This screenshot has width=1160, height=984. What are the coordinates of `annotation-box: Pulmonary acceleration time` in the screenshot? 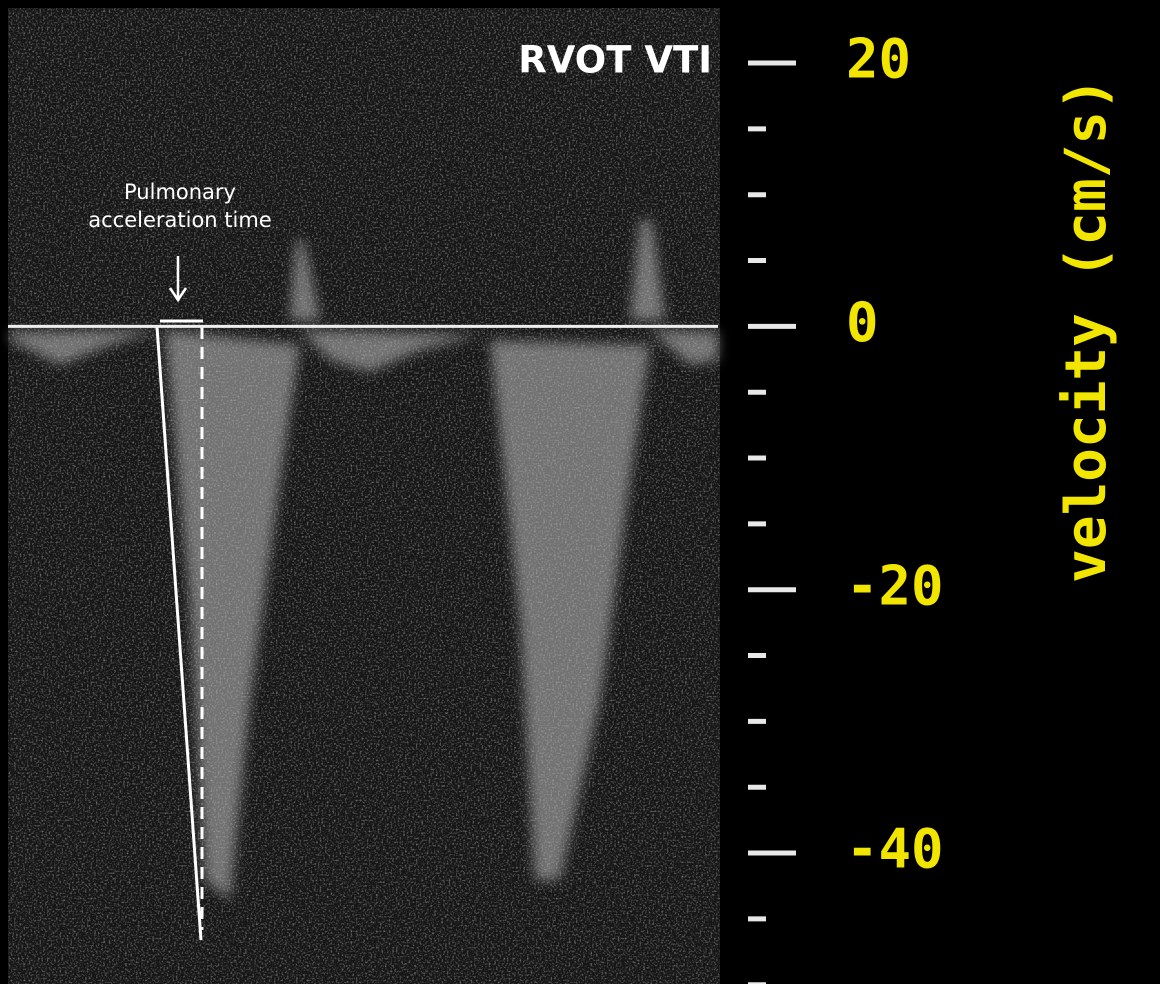 It's located at (180, 206).